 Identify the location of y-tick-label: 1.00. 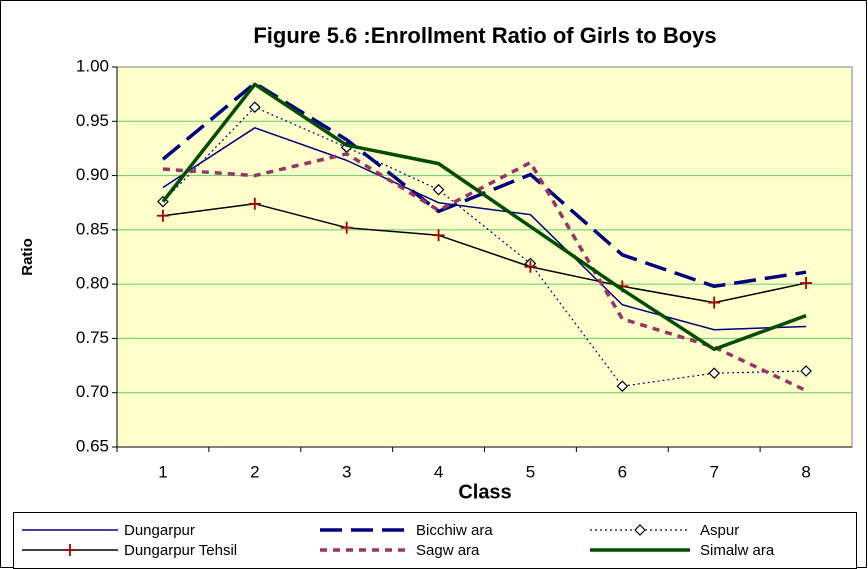
(92, 65).